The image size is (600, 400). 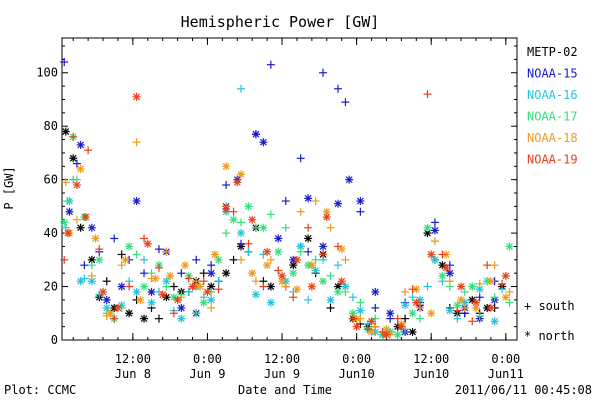 What do you see at coordinates (51, 233) in the screenshot?
I see `y-tick-label: 40` at bounding box center [51, 233].